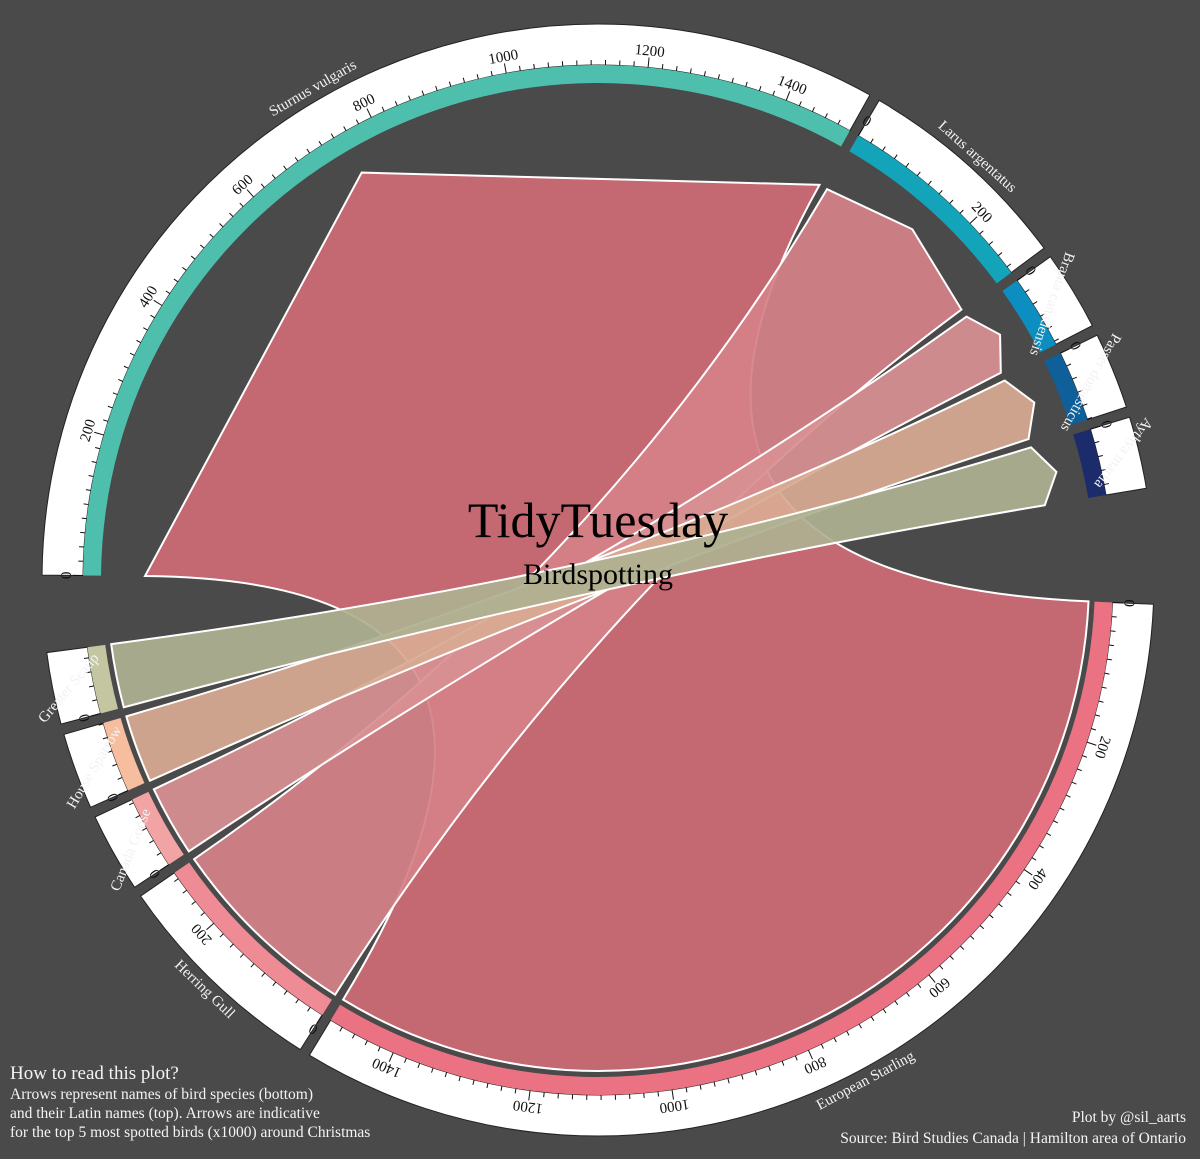 The width and height of the screenshot is (1200, 1159). I want to click on tick-label: 0, so click(1128, 603).